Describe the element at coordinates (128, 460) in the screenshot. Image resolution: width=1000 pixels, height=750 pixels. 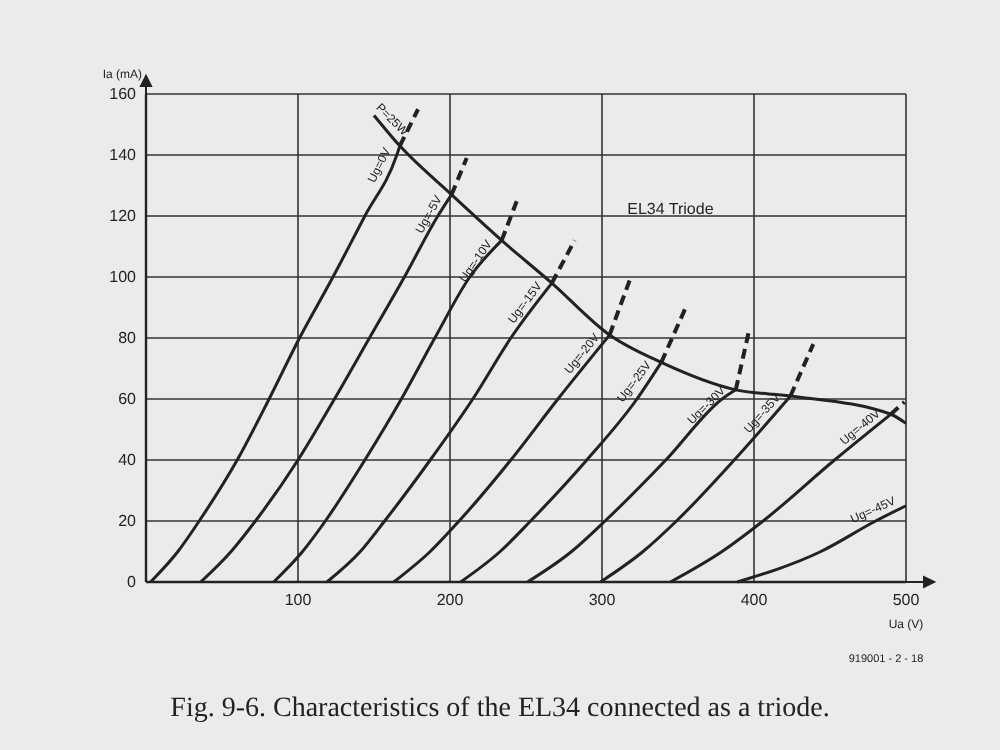
I see `y-tick-label: 40` at that location.